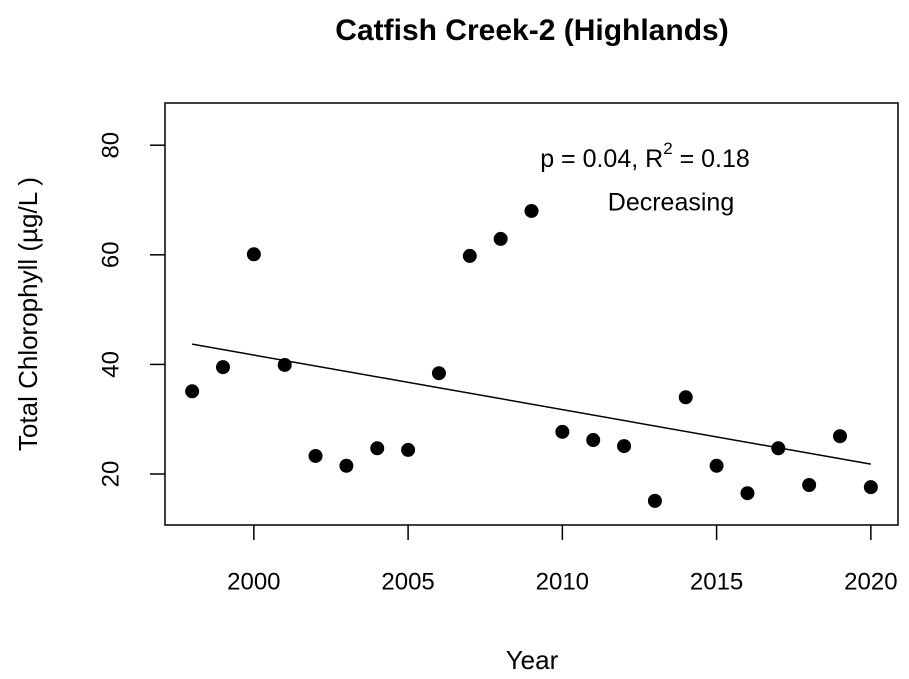  What do you see at coordinates (531, 30) in the screenshot?
I see `chart-title: Catfish Creek-2 (Highlands)` at bounding box center [531, 30].